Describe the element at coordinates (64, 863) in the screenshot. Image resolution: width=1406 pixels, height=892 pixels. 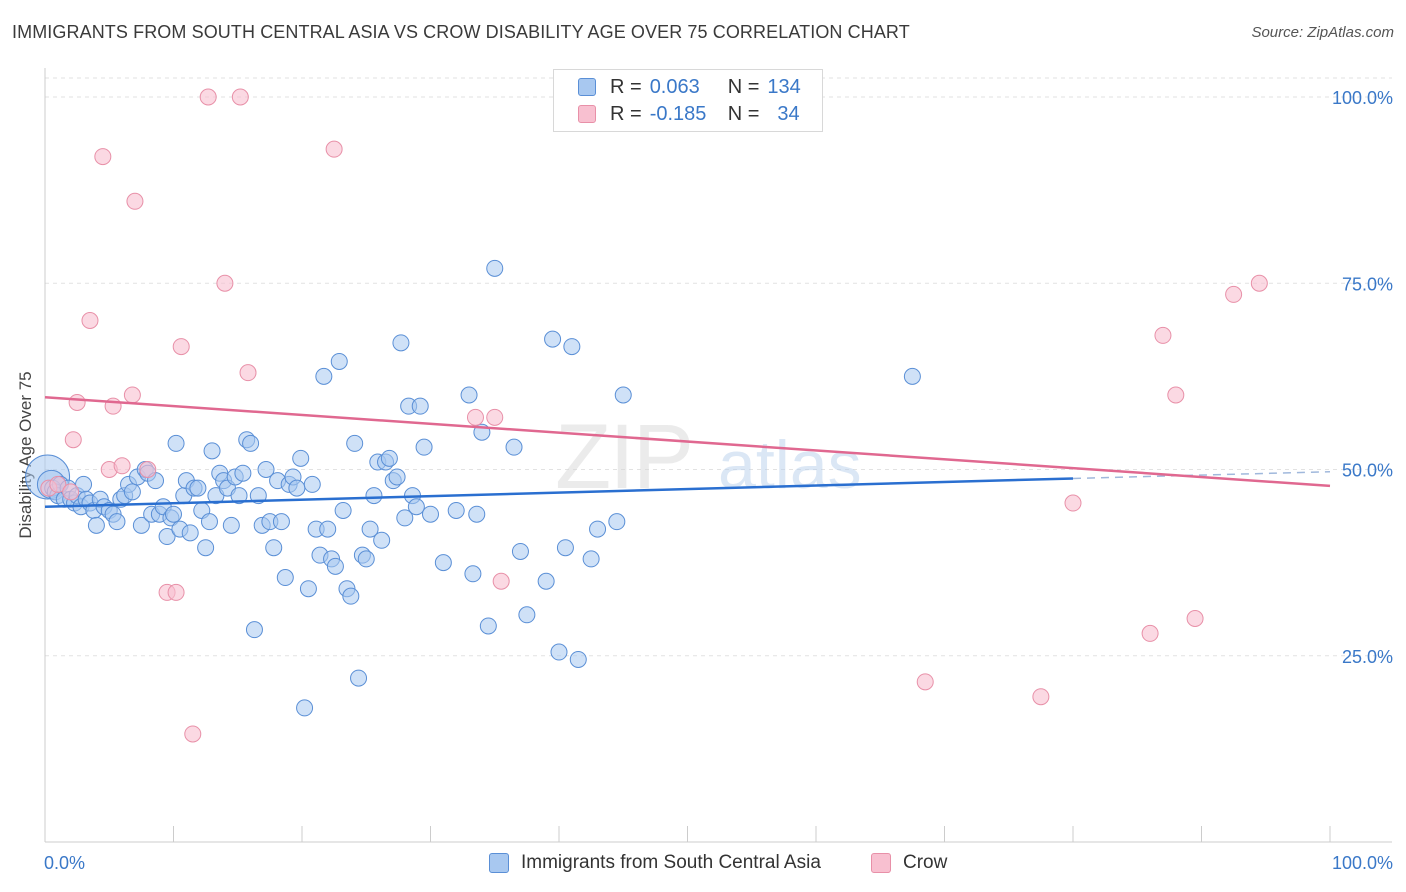
I see `x-tick-label: 0.0%` at that location.